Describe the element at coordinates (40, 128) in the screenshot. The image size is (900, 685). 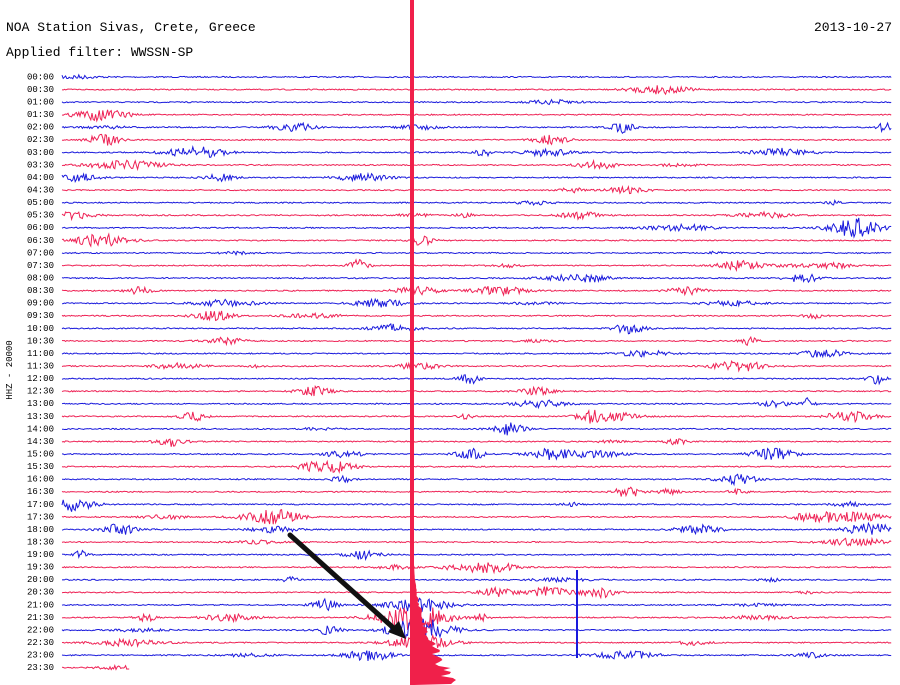
I see `row-label: 02:00` at that location.